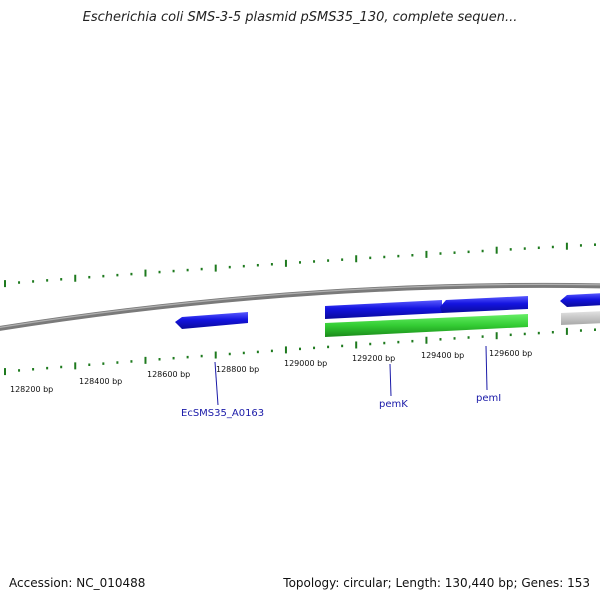 This screenshot has width=600, height=600. I want to click on gene-ecsms35-a0163, so click(211, 320).